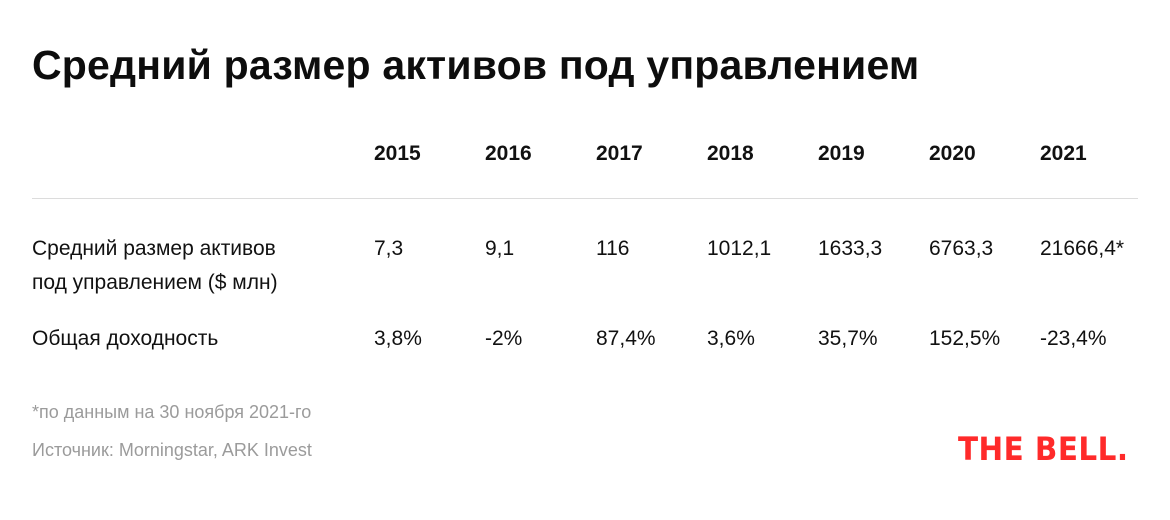  Describe the element at coordinates (1063, 153) in the screenshot. I see `column-header-2021: 2021` at that location.